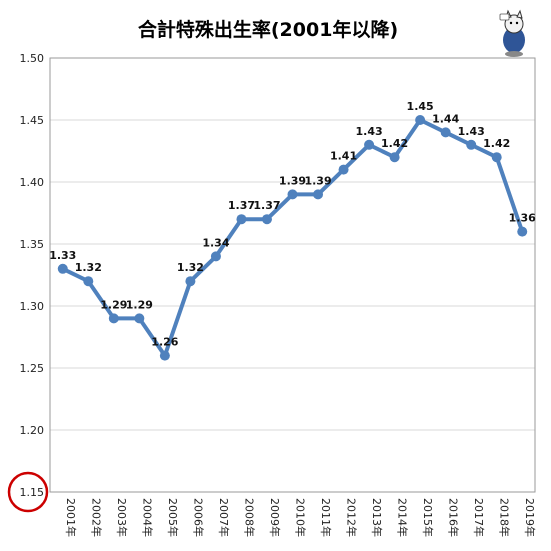 The image size is (551, 551). I want to click on x-tick-label: 2019年, so click(530, 517).